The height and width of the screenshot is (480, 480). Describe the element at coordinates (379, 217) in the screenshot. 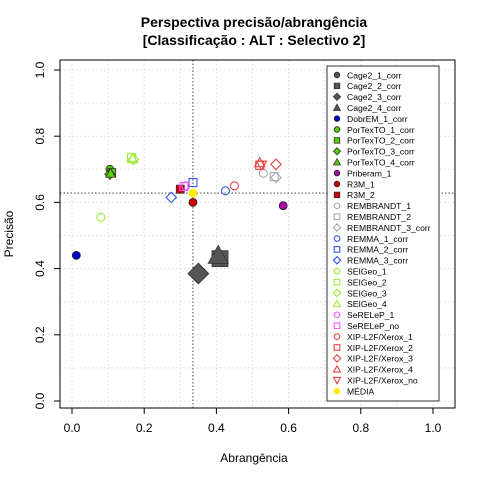

I see `legend-label: REMBRANDT_2` at that location.